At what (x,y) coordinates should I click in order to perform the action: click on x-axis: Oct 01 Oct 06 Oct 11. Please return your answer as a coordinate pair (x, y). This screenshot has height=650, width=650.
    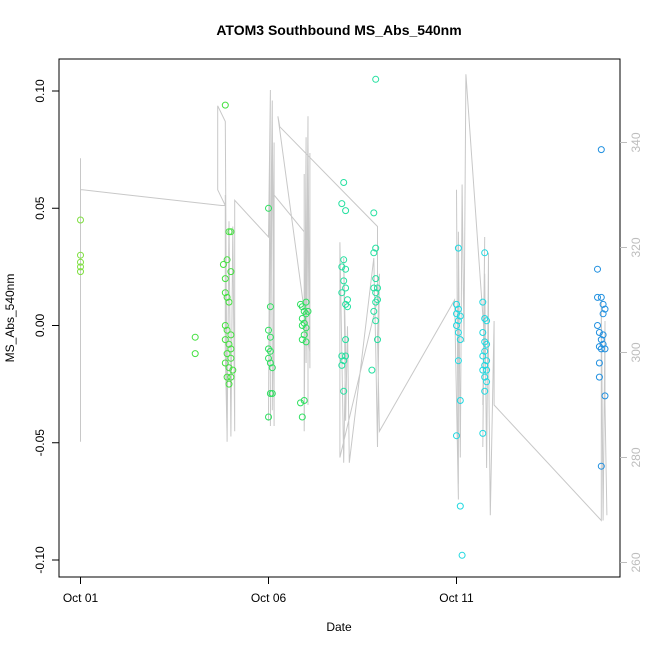
    Looking at the image, I should click on (268, 591).